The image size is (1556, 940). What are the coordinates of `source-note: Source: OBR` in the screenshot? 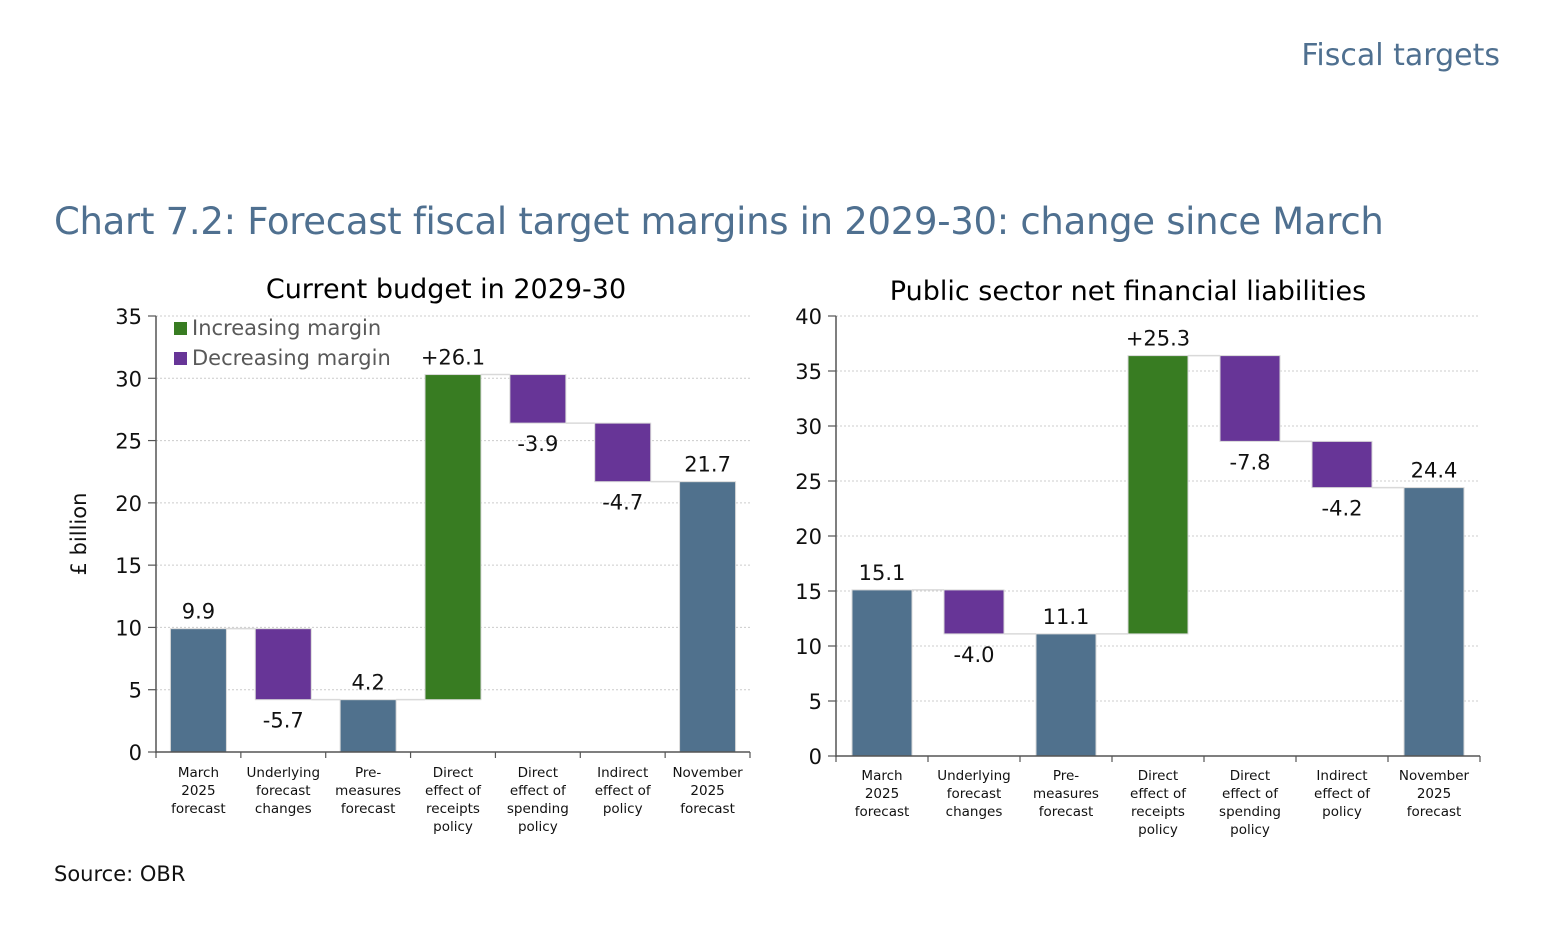 It's located at (120, 874).